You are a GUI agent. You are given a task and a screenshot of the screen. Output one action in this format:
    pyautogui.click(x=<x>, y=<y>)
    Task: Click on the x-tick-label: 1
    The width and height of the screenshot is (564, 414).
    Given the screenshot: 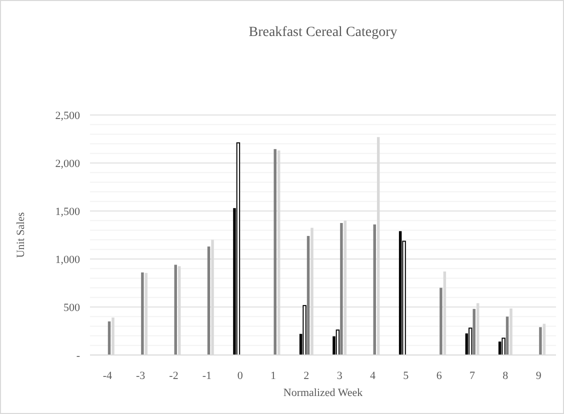 What is the action you would take?
    pyautogui.click(x=273, y=376)
    